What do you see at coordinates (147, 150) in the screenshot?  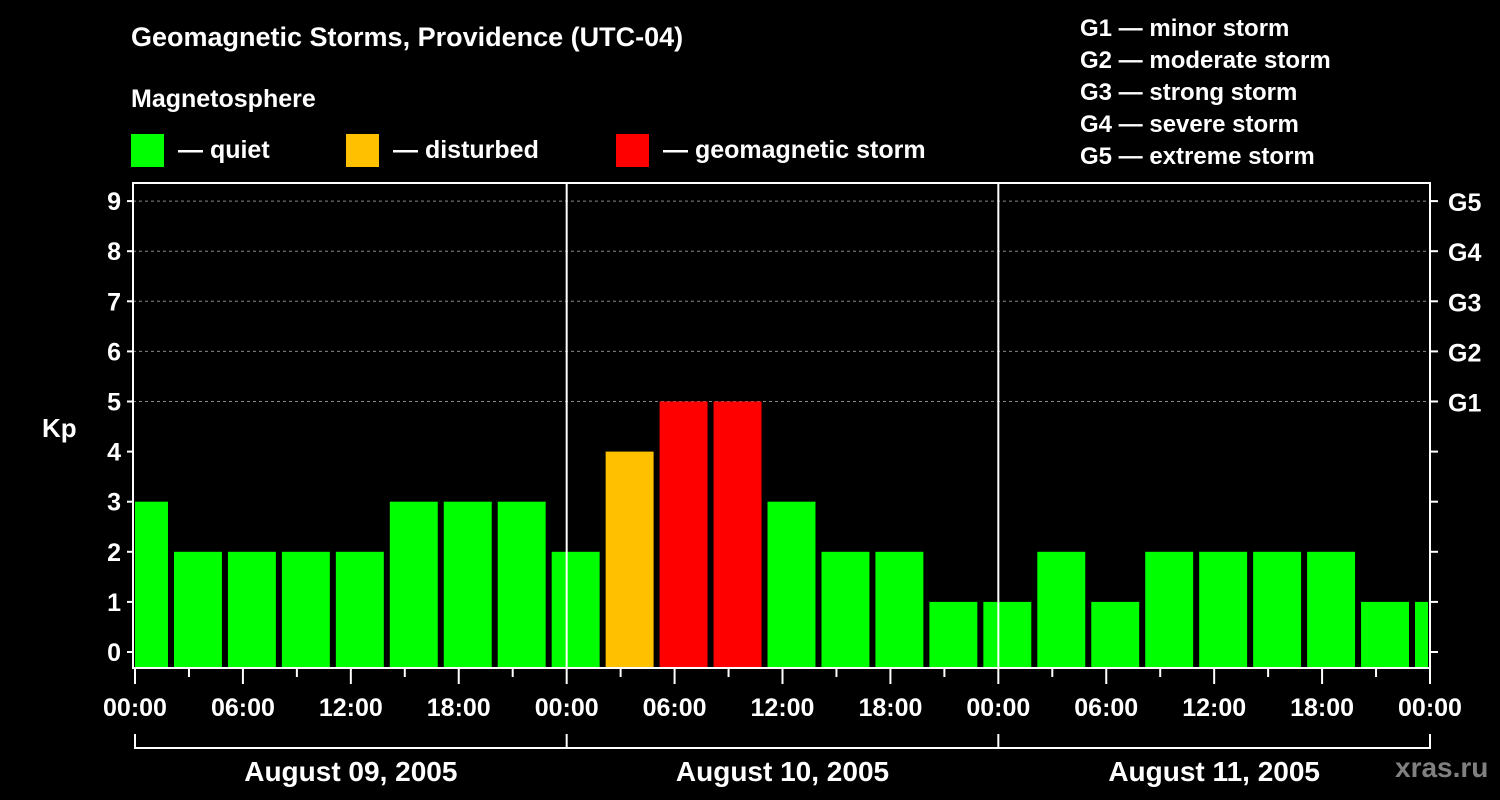 I see `legend-swatch-quiet` at bounding box center [147, 150].